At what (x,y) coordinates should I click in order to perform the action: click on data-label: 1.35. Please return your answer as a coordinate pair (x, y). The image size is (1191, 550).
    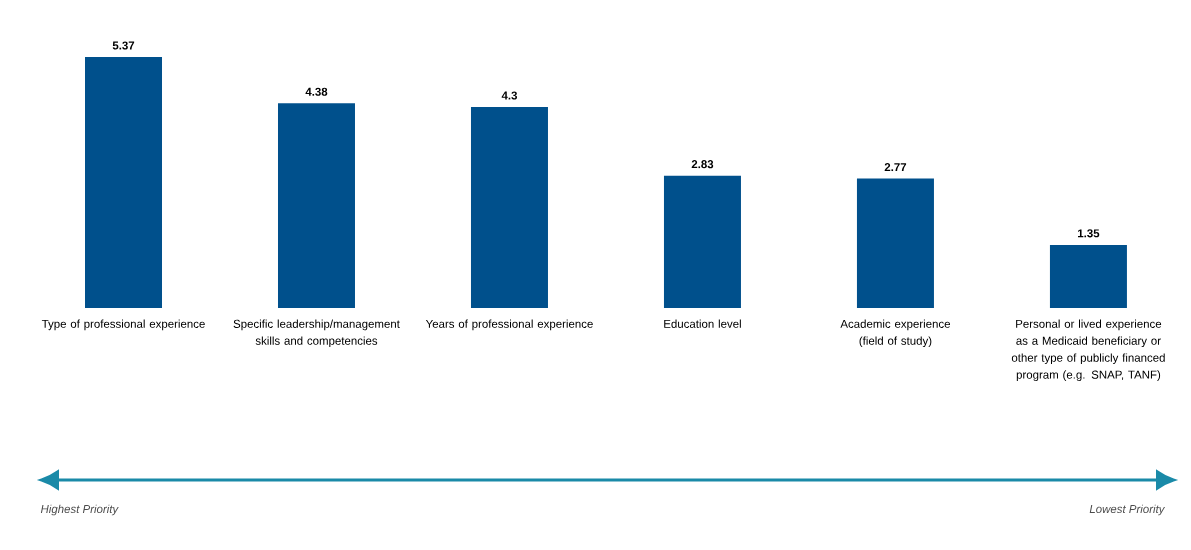
    Looking at the image, I should click on (1089, 233).